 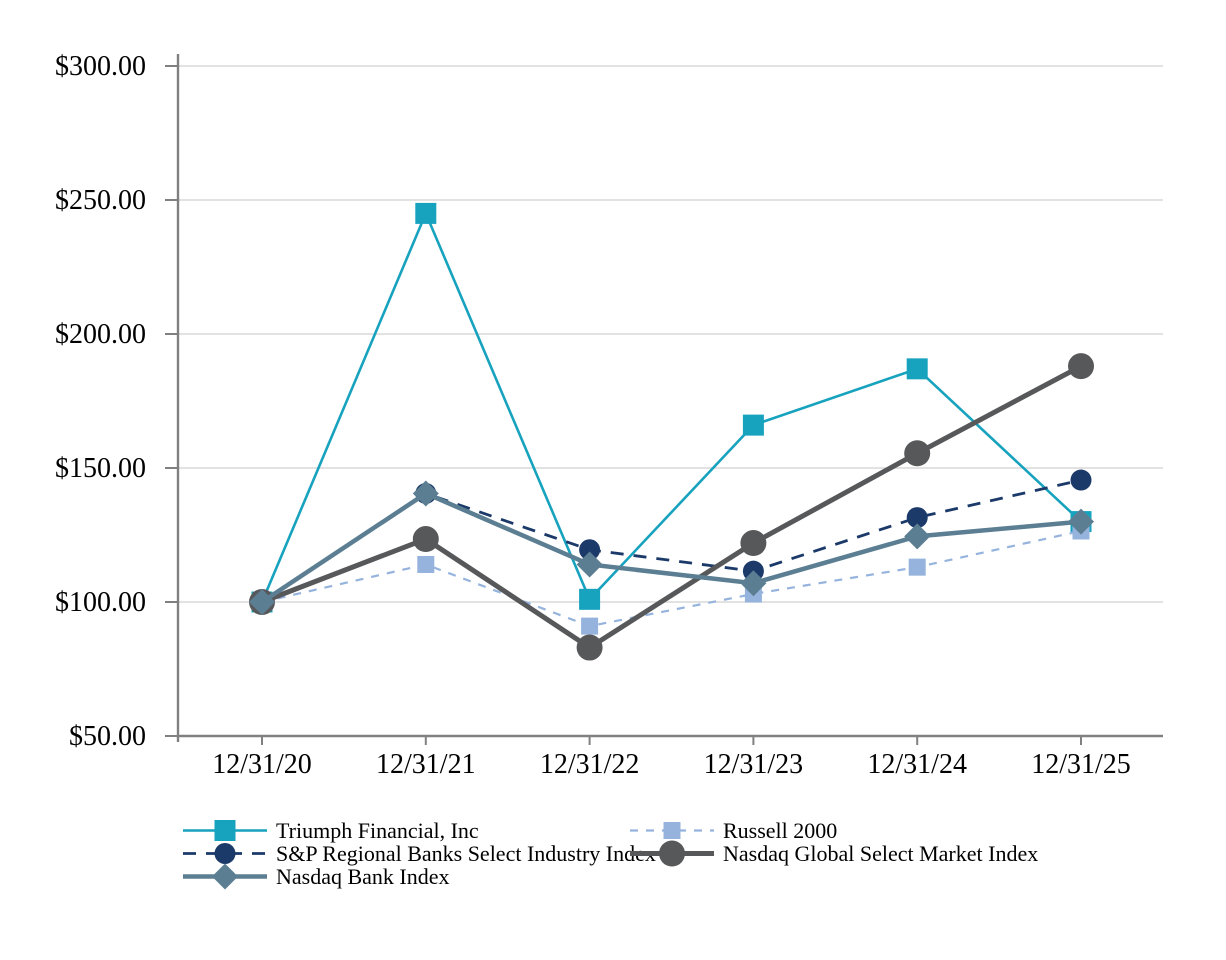 I want to click on legend-label-s-p-regional-banks-select-industry-index: S&P Regional Banks Select Industry Index, so click(x=466, y=853).